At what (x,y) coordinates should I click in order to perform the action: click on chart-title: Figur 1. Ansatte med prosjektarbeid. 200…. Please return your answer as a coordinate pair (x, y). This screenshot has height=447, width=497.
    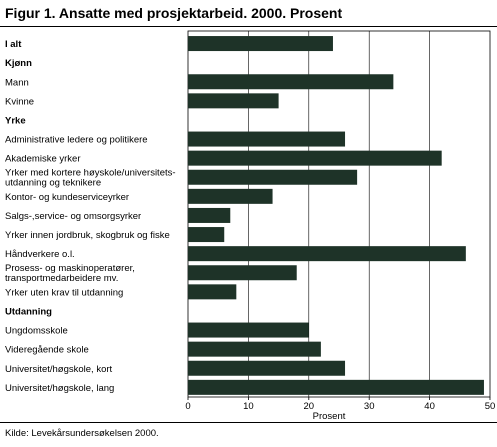
    Looking at the image, I should click on (174, 13).